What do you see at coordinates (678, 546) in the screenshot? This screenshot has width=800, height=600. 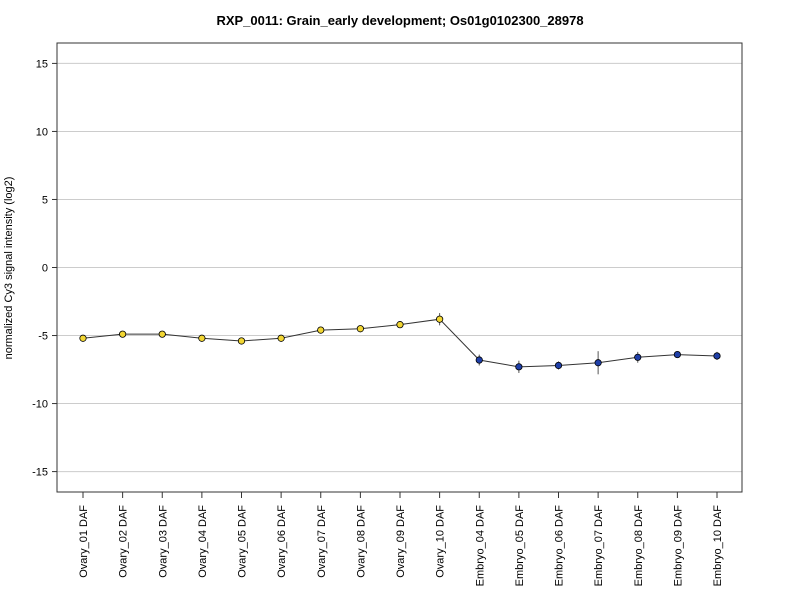 I see `x-tick-label: Embryo_09 DAF` at bounding box center [678, 546].